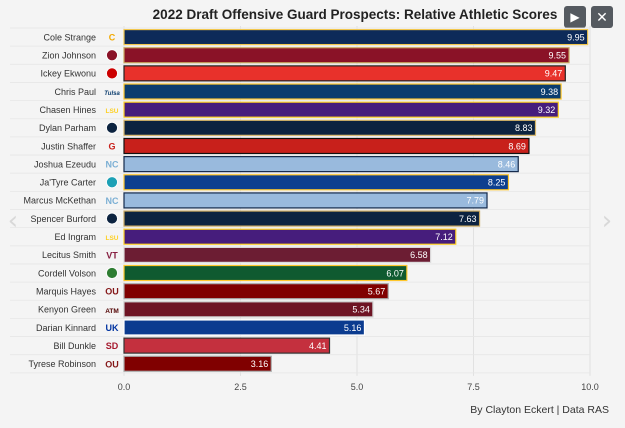 Image resolution: width=625 pixels, height=428 pixels. I want to click on close-button: ✕, so click(602, 17).